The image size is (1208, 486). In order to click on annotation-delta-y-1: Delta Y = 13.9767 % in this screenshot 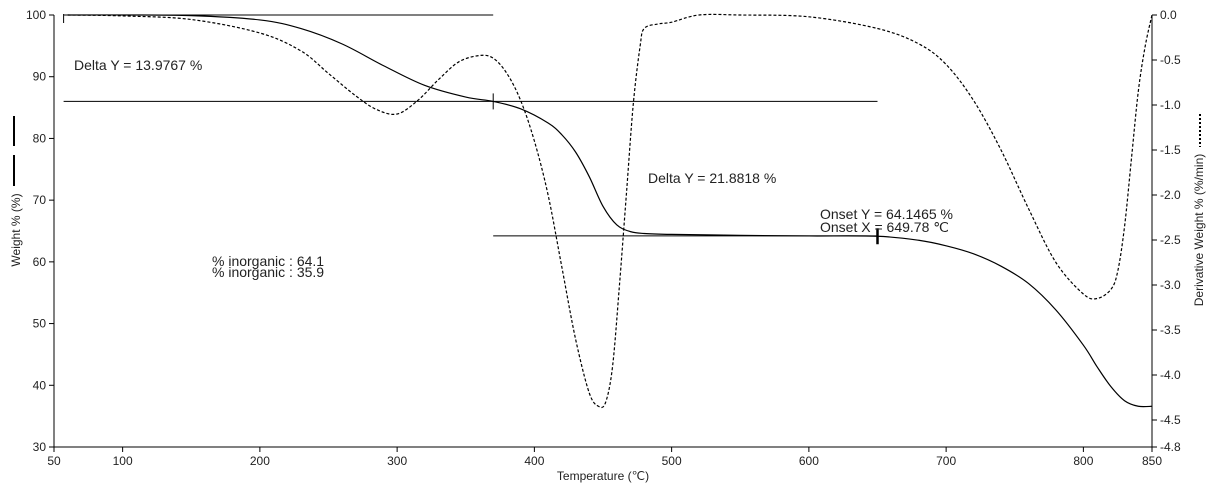, I will do `click(138, 65)`.